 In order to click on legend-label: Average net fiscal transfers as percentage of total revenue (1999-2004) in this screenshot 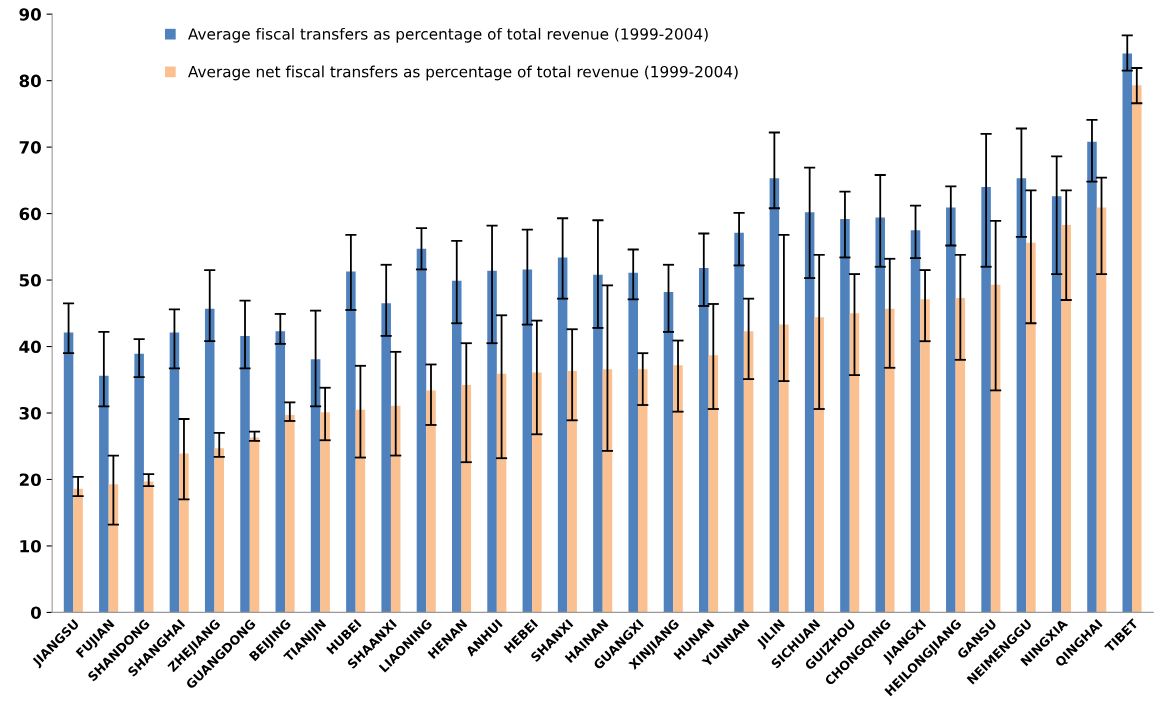, I will do `click(463, 73)`.